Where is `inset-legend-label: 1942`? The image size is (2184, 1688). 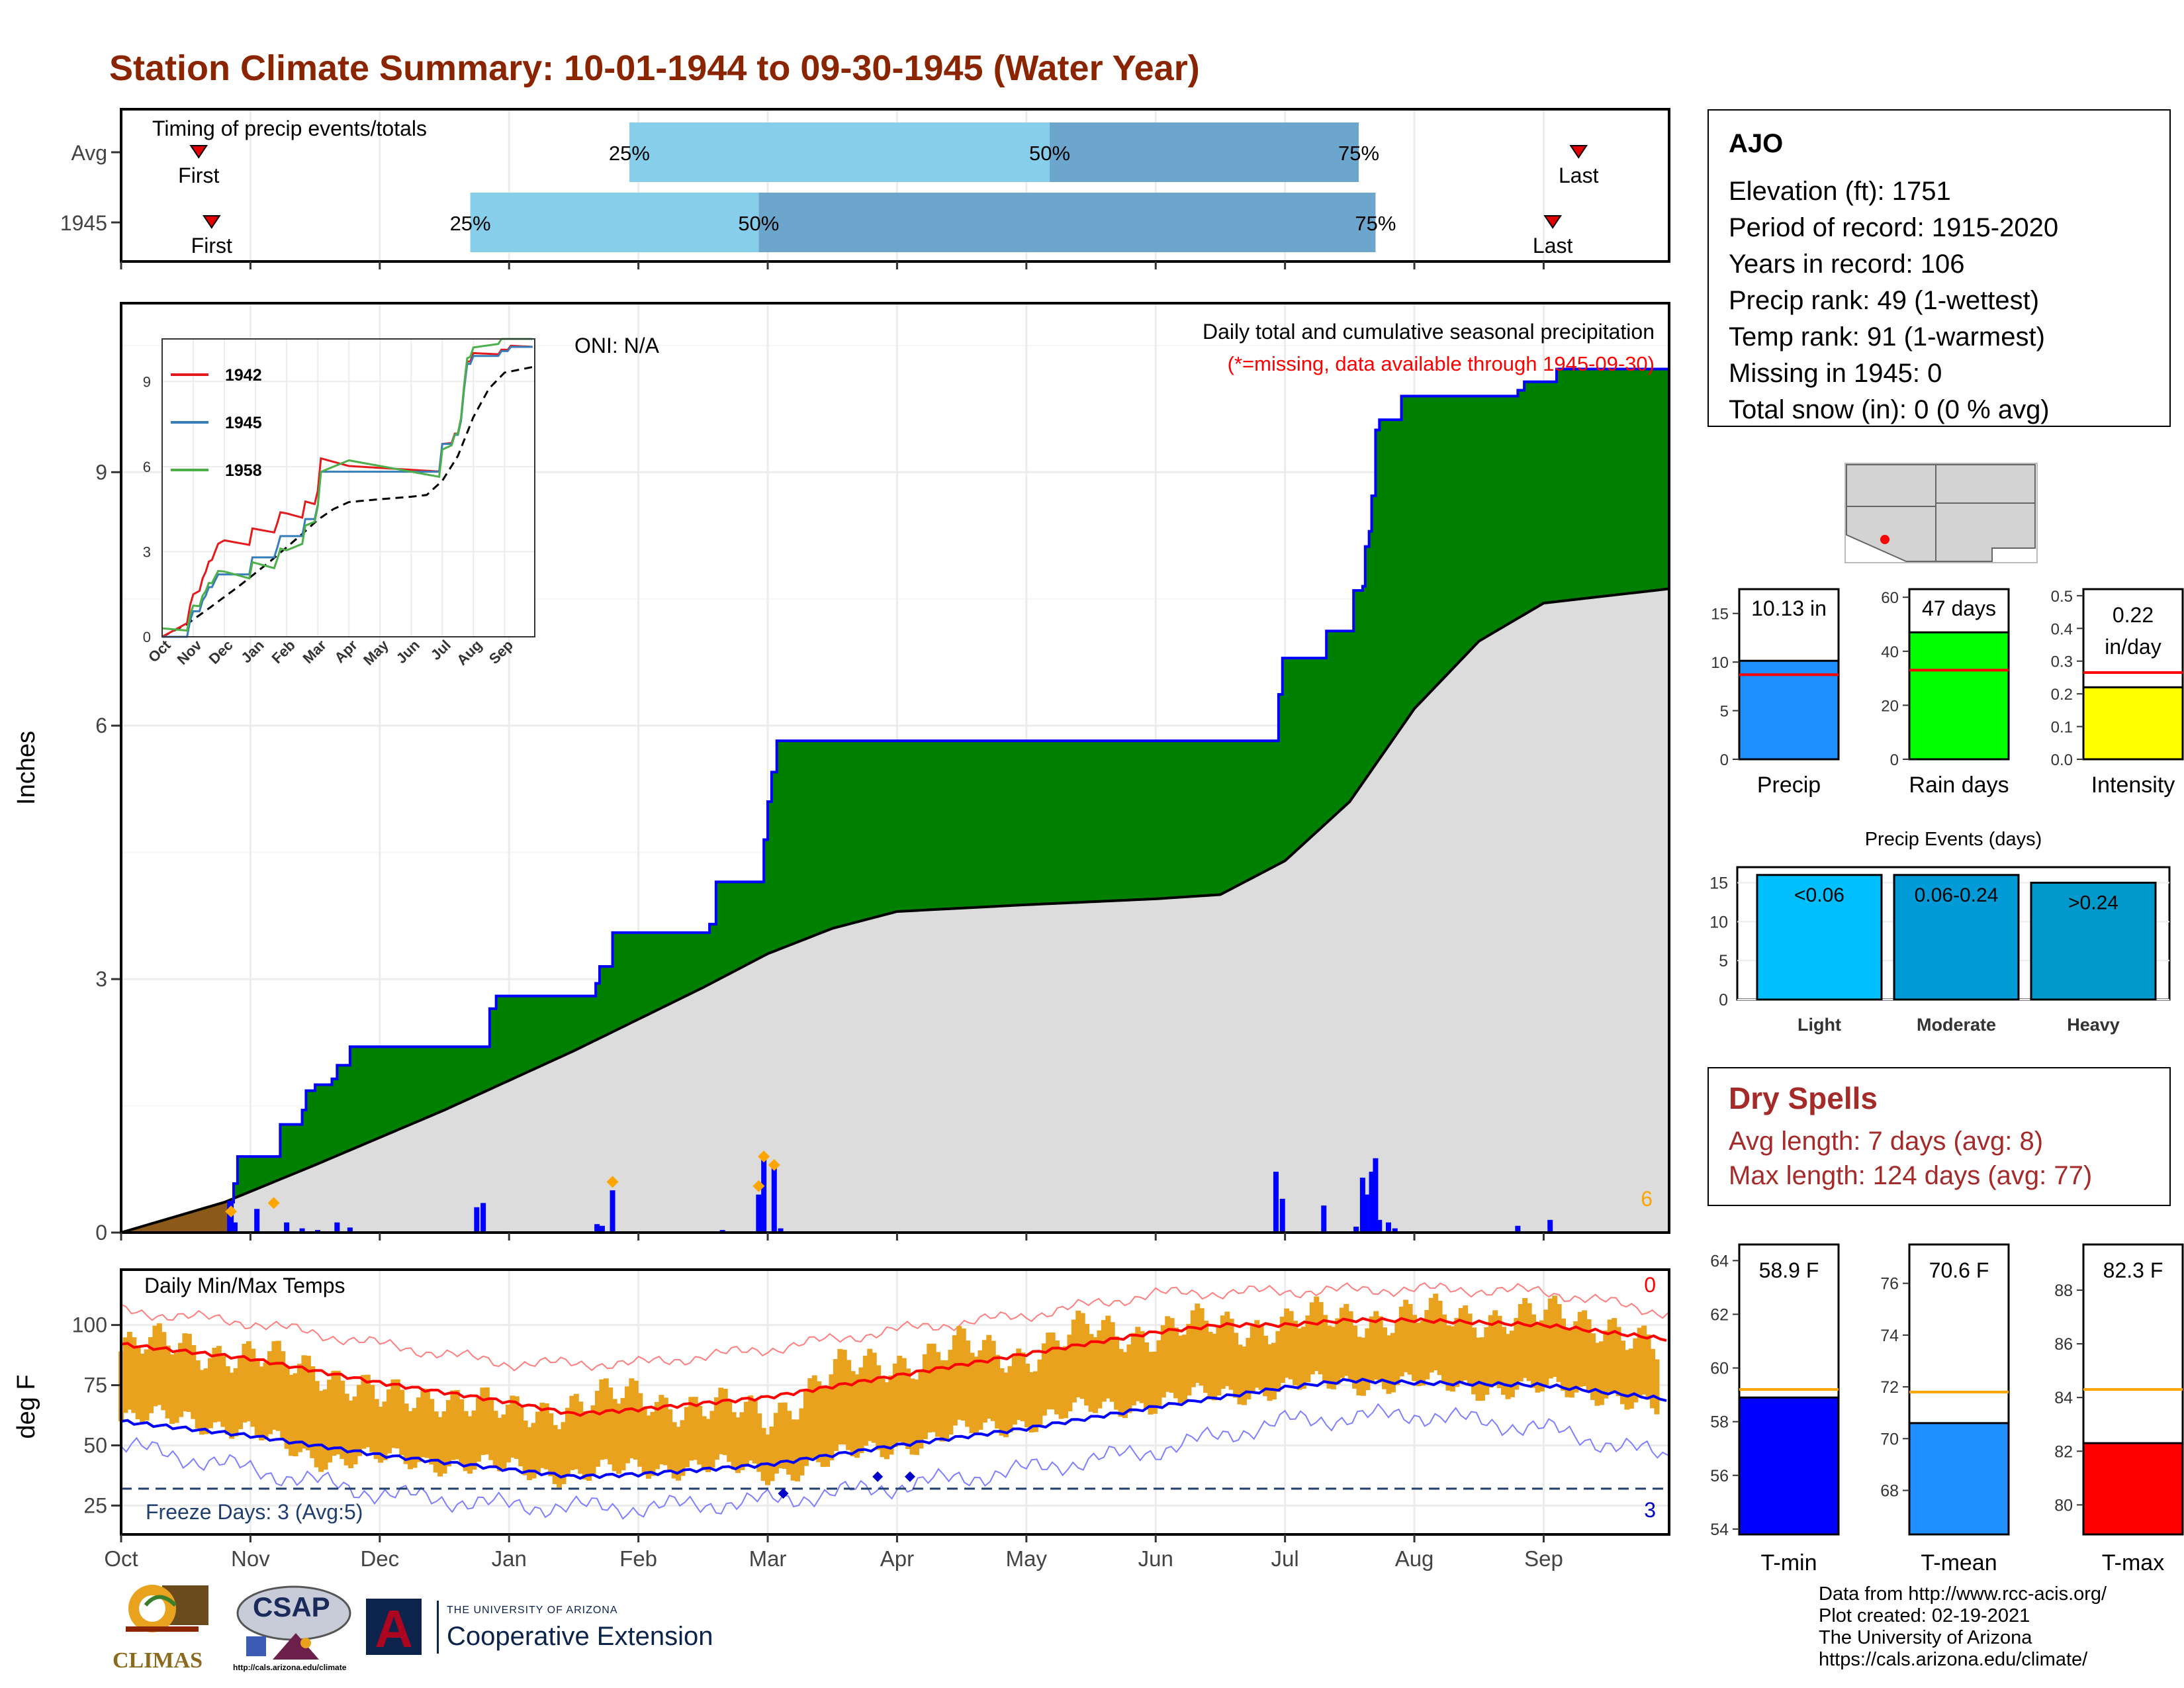 inset-legend-label: 1942 is located at coordinates (244, 375).